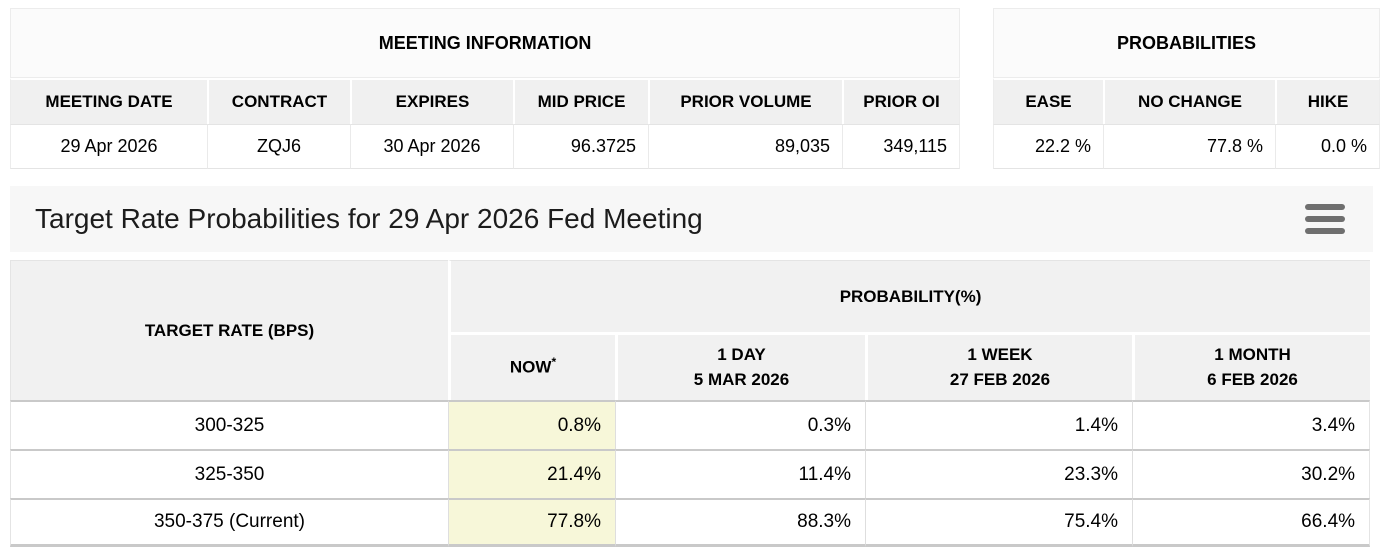 This screenshot has width=1385, height=554. What do you see at coordinates (1251, 424) in the screenshot?
I see `month-probability: 3.4%` at bounding box center [1251, 424].